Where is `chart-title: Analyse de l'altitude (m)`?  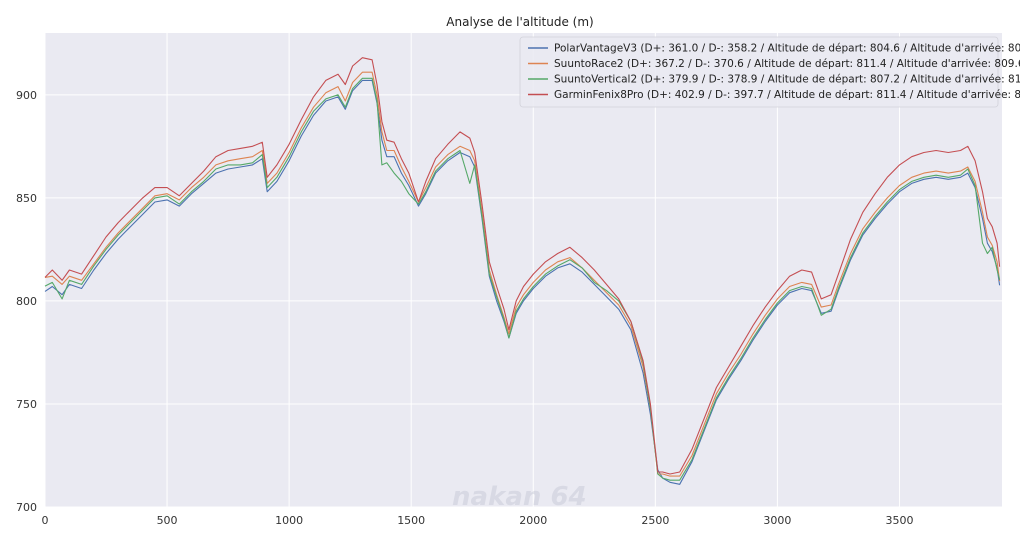
chart-title: Analyse de l'altitude (m) is located at coordinates (519, 22).